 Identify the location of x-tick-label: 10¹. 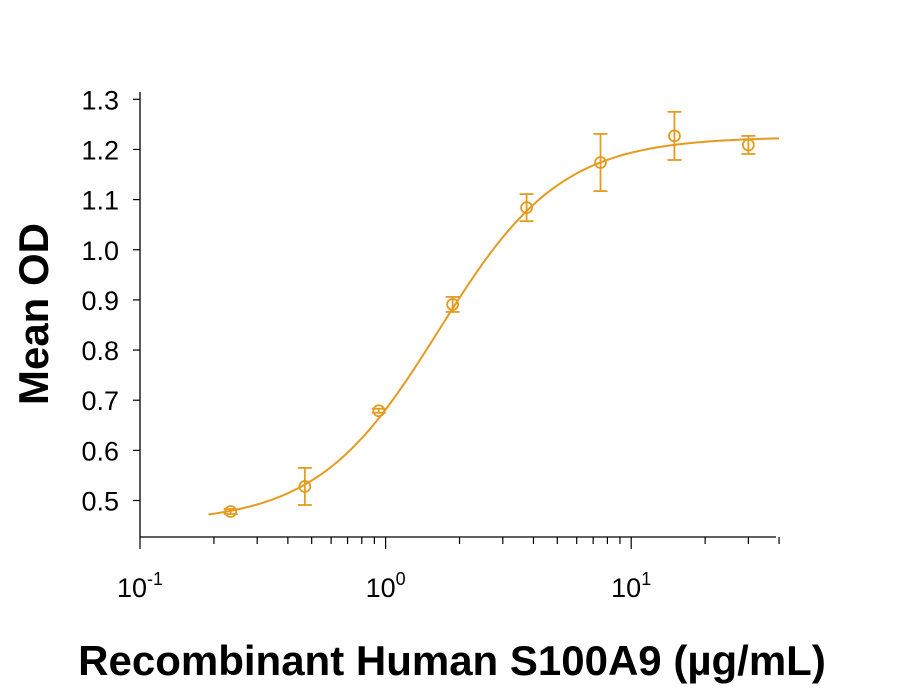
(631, 586).